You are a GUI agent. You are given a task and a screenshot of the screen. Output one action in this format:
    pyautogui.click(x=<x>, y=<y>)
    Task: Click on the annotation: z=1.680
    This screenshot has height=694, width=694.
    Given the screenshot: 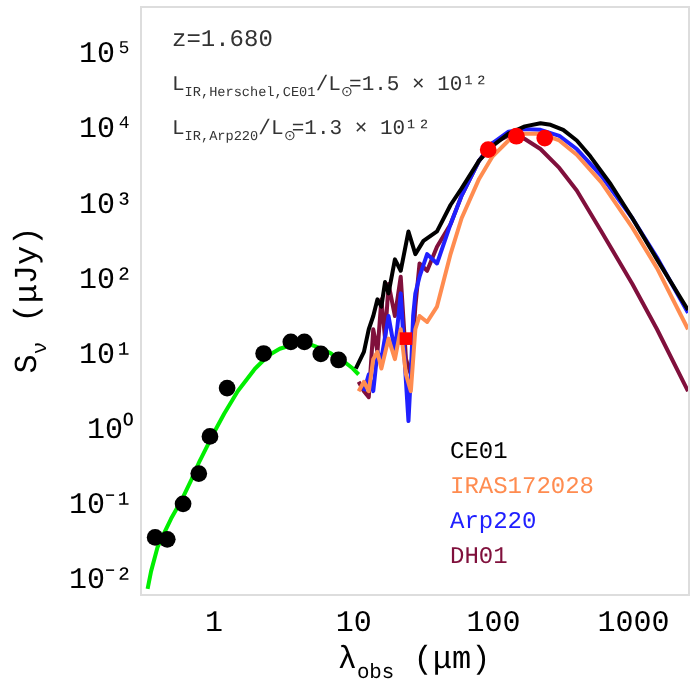 What is the action you would take?
    pyautogui.click(x=222, y=40)
    